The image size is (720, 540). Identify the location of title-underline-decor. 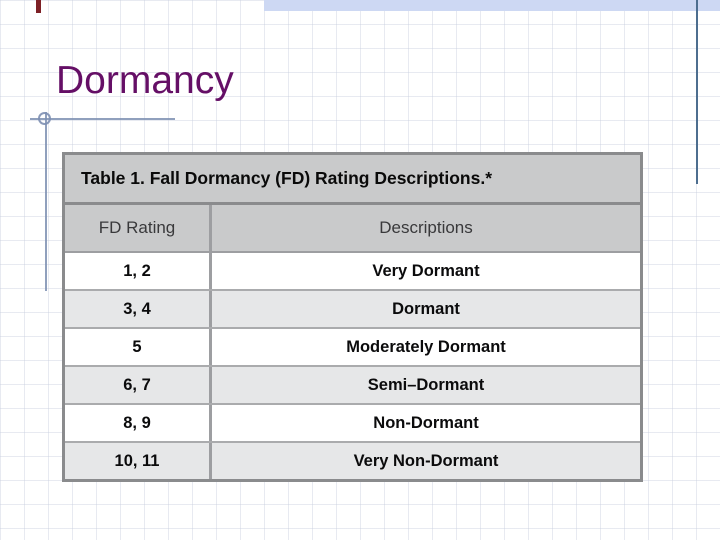
(102, 119).